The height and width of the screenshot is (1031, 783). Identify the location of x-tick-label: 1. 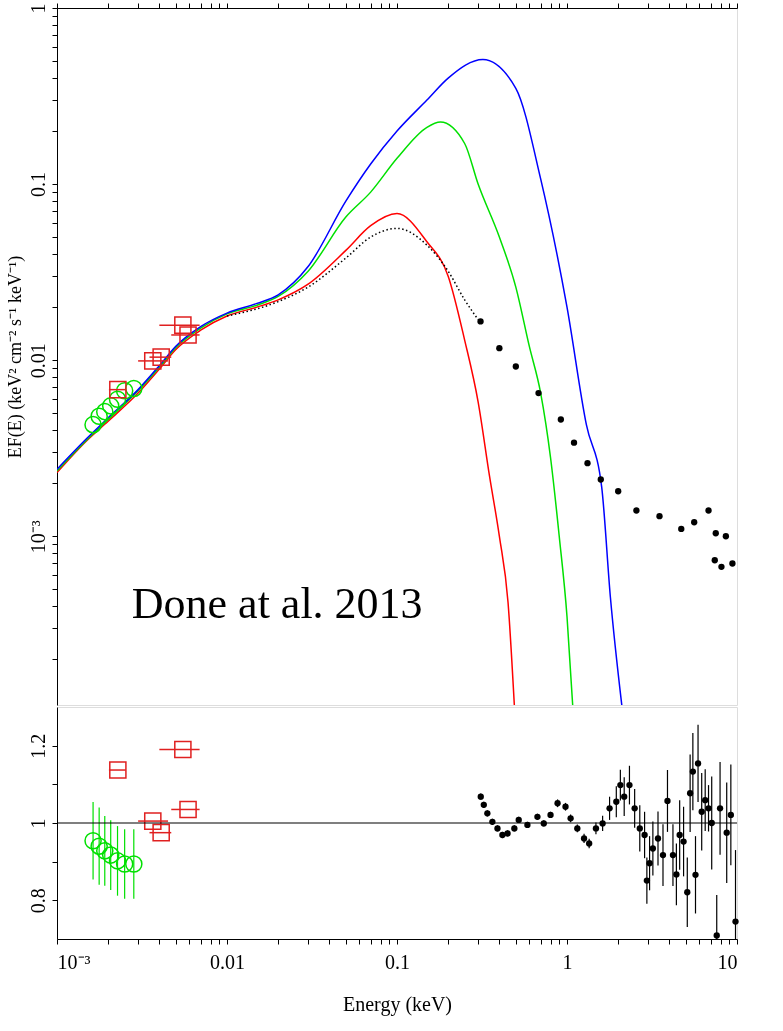
(567, 961).